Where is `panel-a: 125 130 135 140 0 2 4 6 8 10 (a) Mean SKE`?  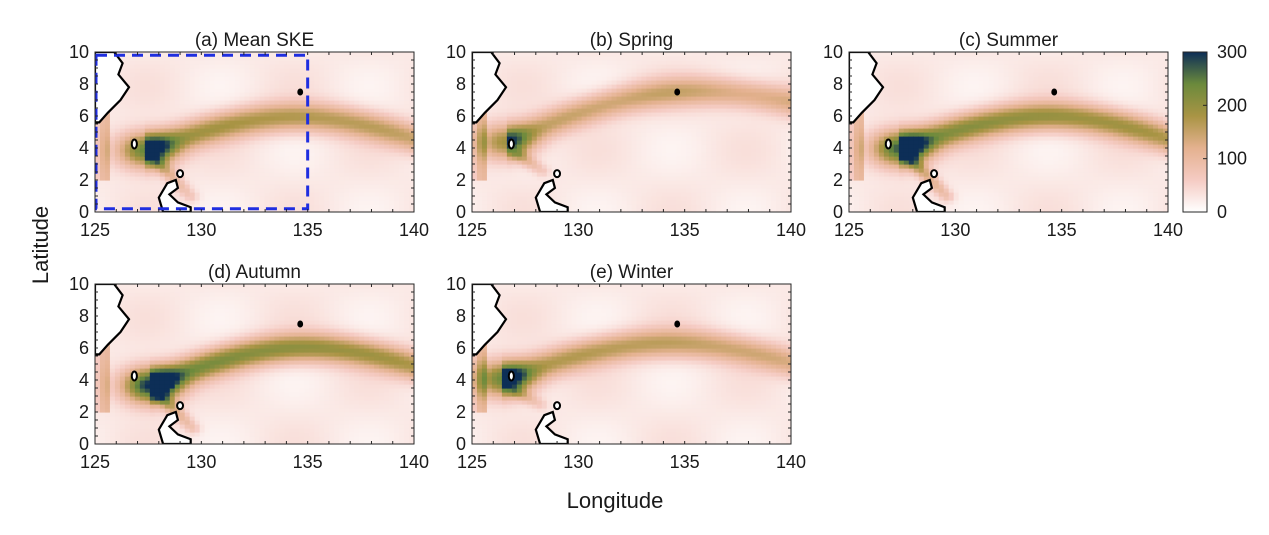 panel-a: 125 130 135 140 0 2 4 6 8 10 (a) Mean SKE is located at coordinates (249, 135).